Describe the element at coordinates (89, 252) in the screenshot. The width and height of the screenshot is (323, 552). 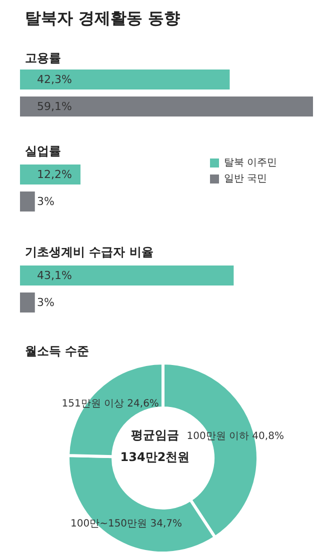
I see `chart-title: 기초생계비 수급자 비율` at that location.